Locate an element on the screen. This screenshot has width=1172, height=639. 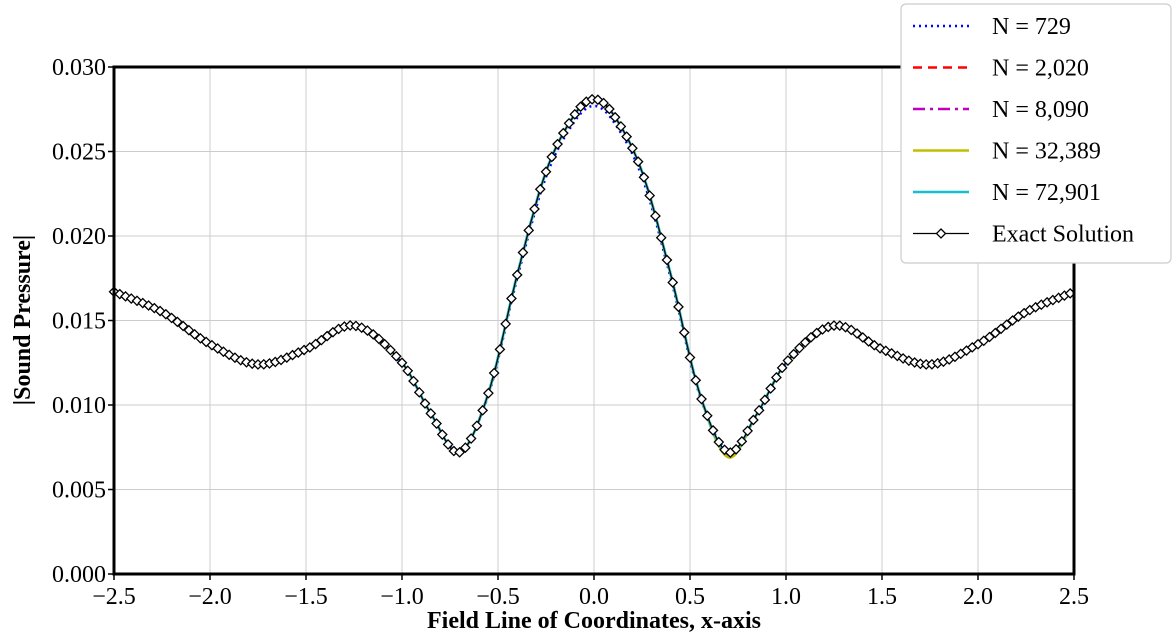
y-tick-label: 0.020 is located at coordinates (79, 237).